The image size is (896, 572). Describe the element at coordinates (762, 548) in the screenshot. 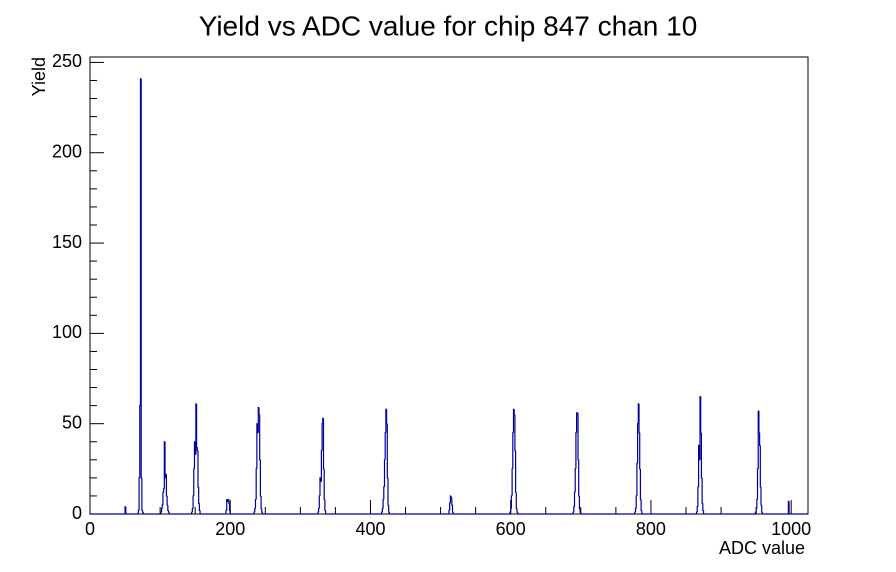

I see `x-axis-label: ADC value` at that location.